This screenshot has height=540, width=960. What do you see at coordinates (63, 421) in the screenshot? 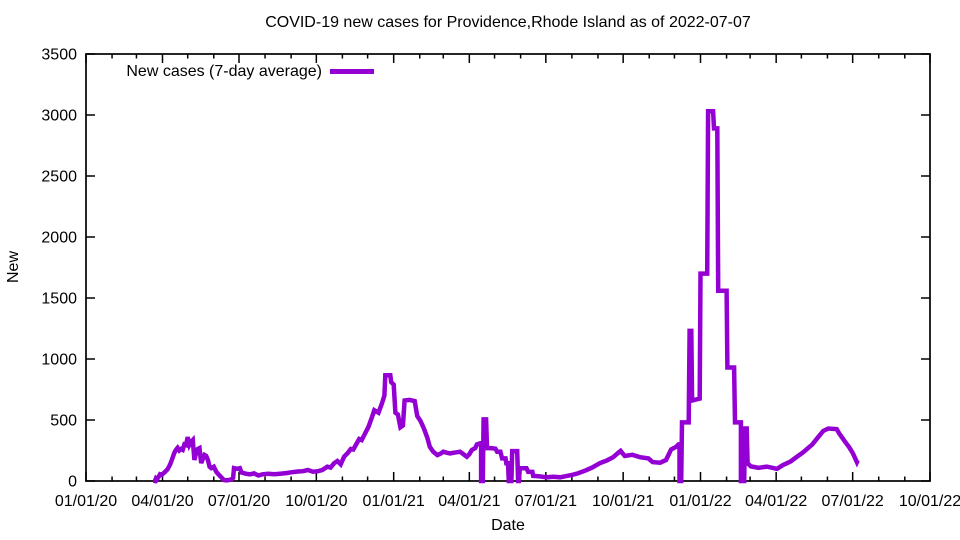
I see `y-tick-label: 500` at bounding box center [63, 421].